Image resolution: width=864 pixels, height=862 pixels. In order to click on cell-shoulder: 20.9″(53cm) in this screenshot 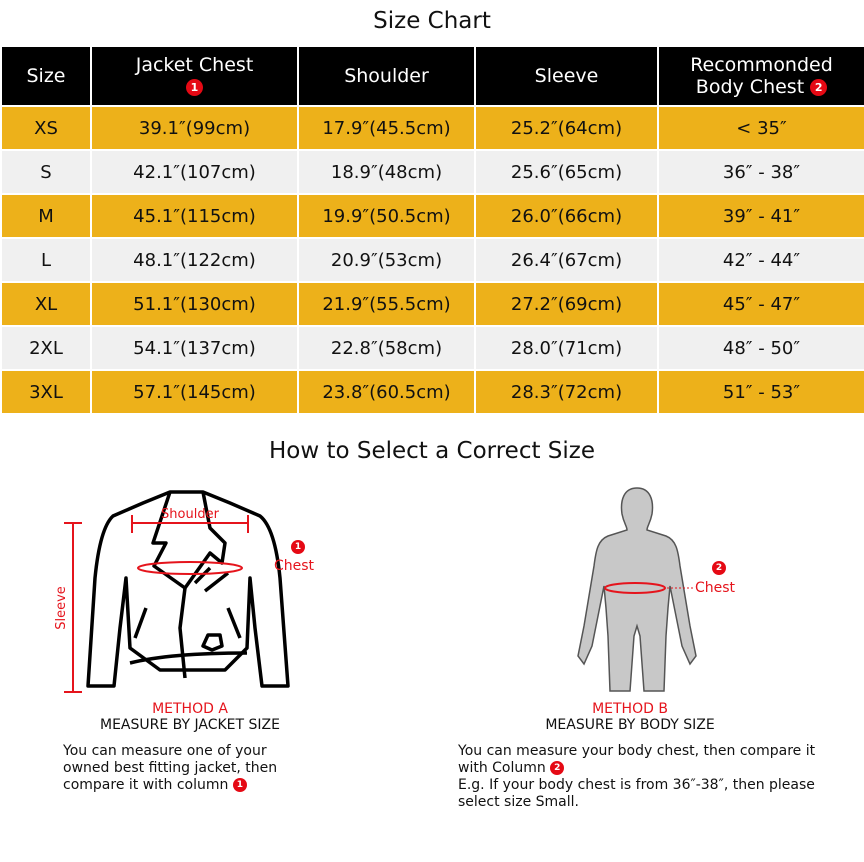, I will do `click(386, 260)`.